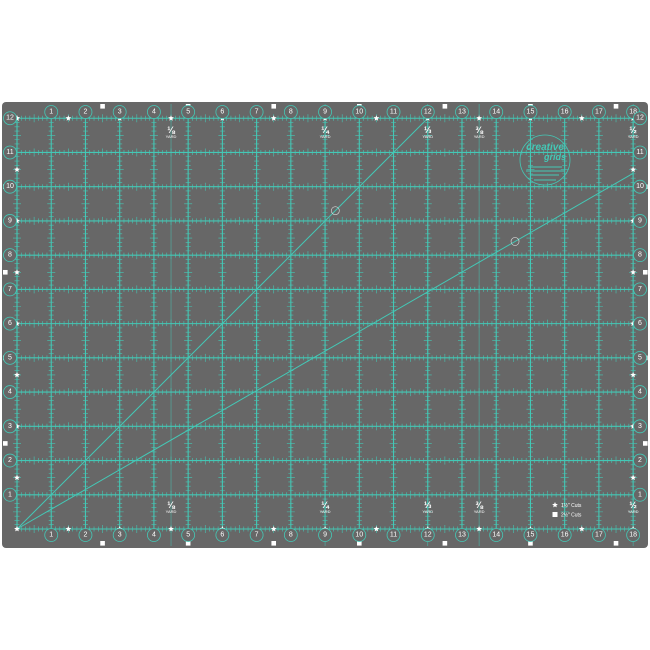 This screenshot has height=650, width=650. Describe the element at coordinates (257, 112) in the screenshot. I see `ruler-number: 7` at that location.